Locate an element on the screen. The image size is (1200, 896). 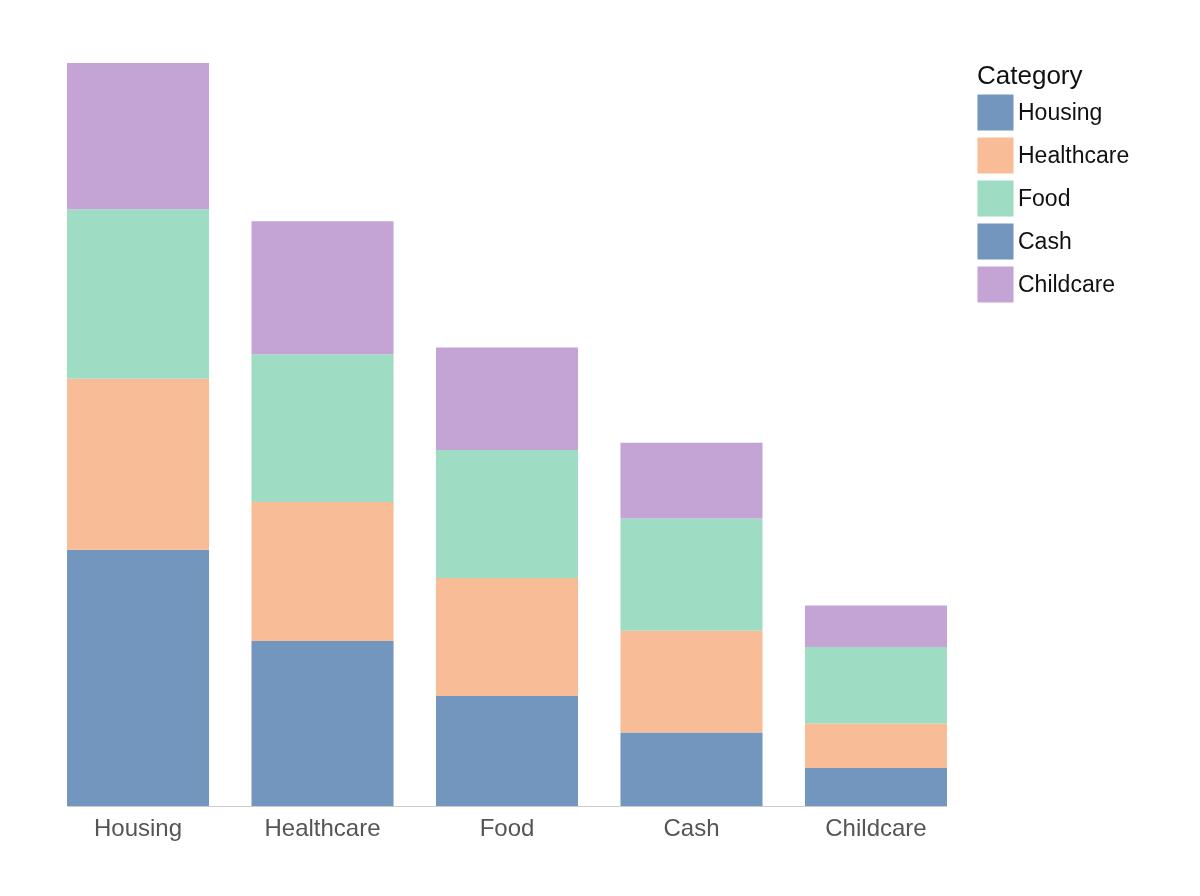
legend-label: Childcare is located at coordinates (1067, 283).